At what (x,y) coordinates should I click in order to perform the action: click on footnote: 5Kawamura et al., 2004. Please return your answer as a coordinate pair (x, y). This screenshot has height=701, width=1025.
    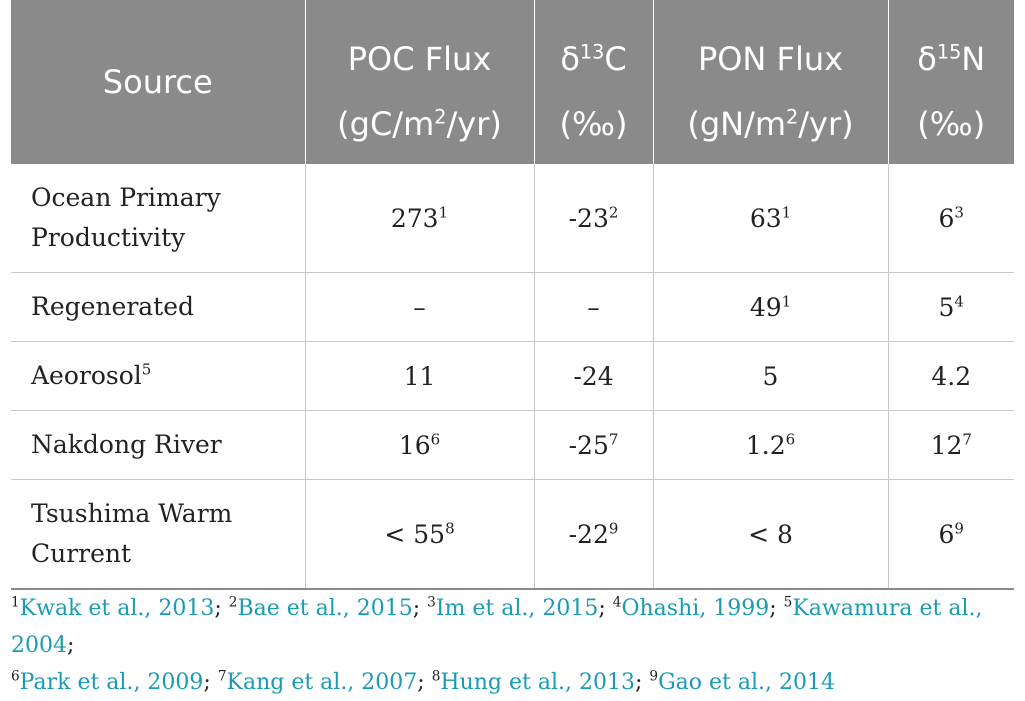
    Looking at the image, I should click on (497, 626).